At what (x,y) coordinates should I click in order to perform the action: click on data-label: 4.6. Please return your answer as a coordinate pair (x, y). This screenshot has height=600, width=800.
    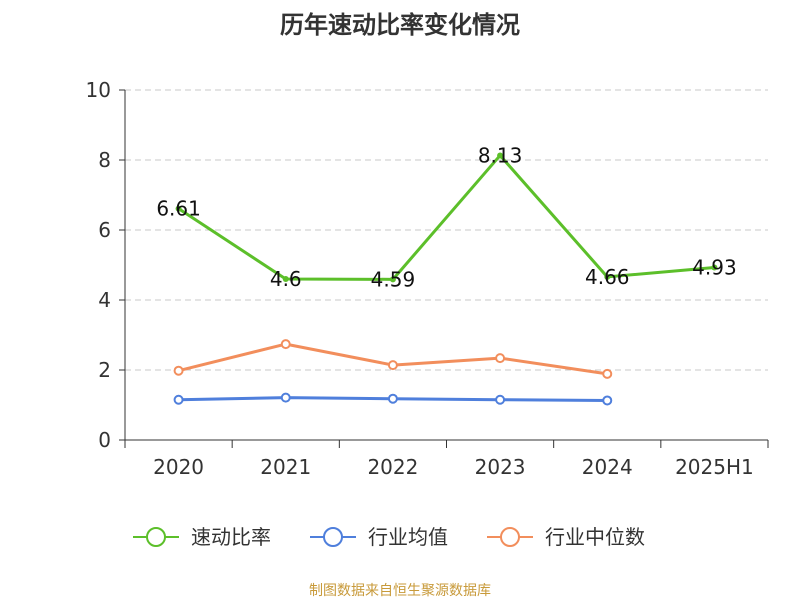
    Looking at the image, I should click on (286, 279).